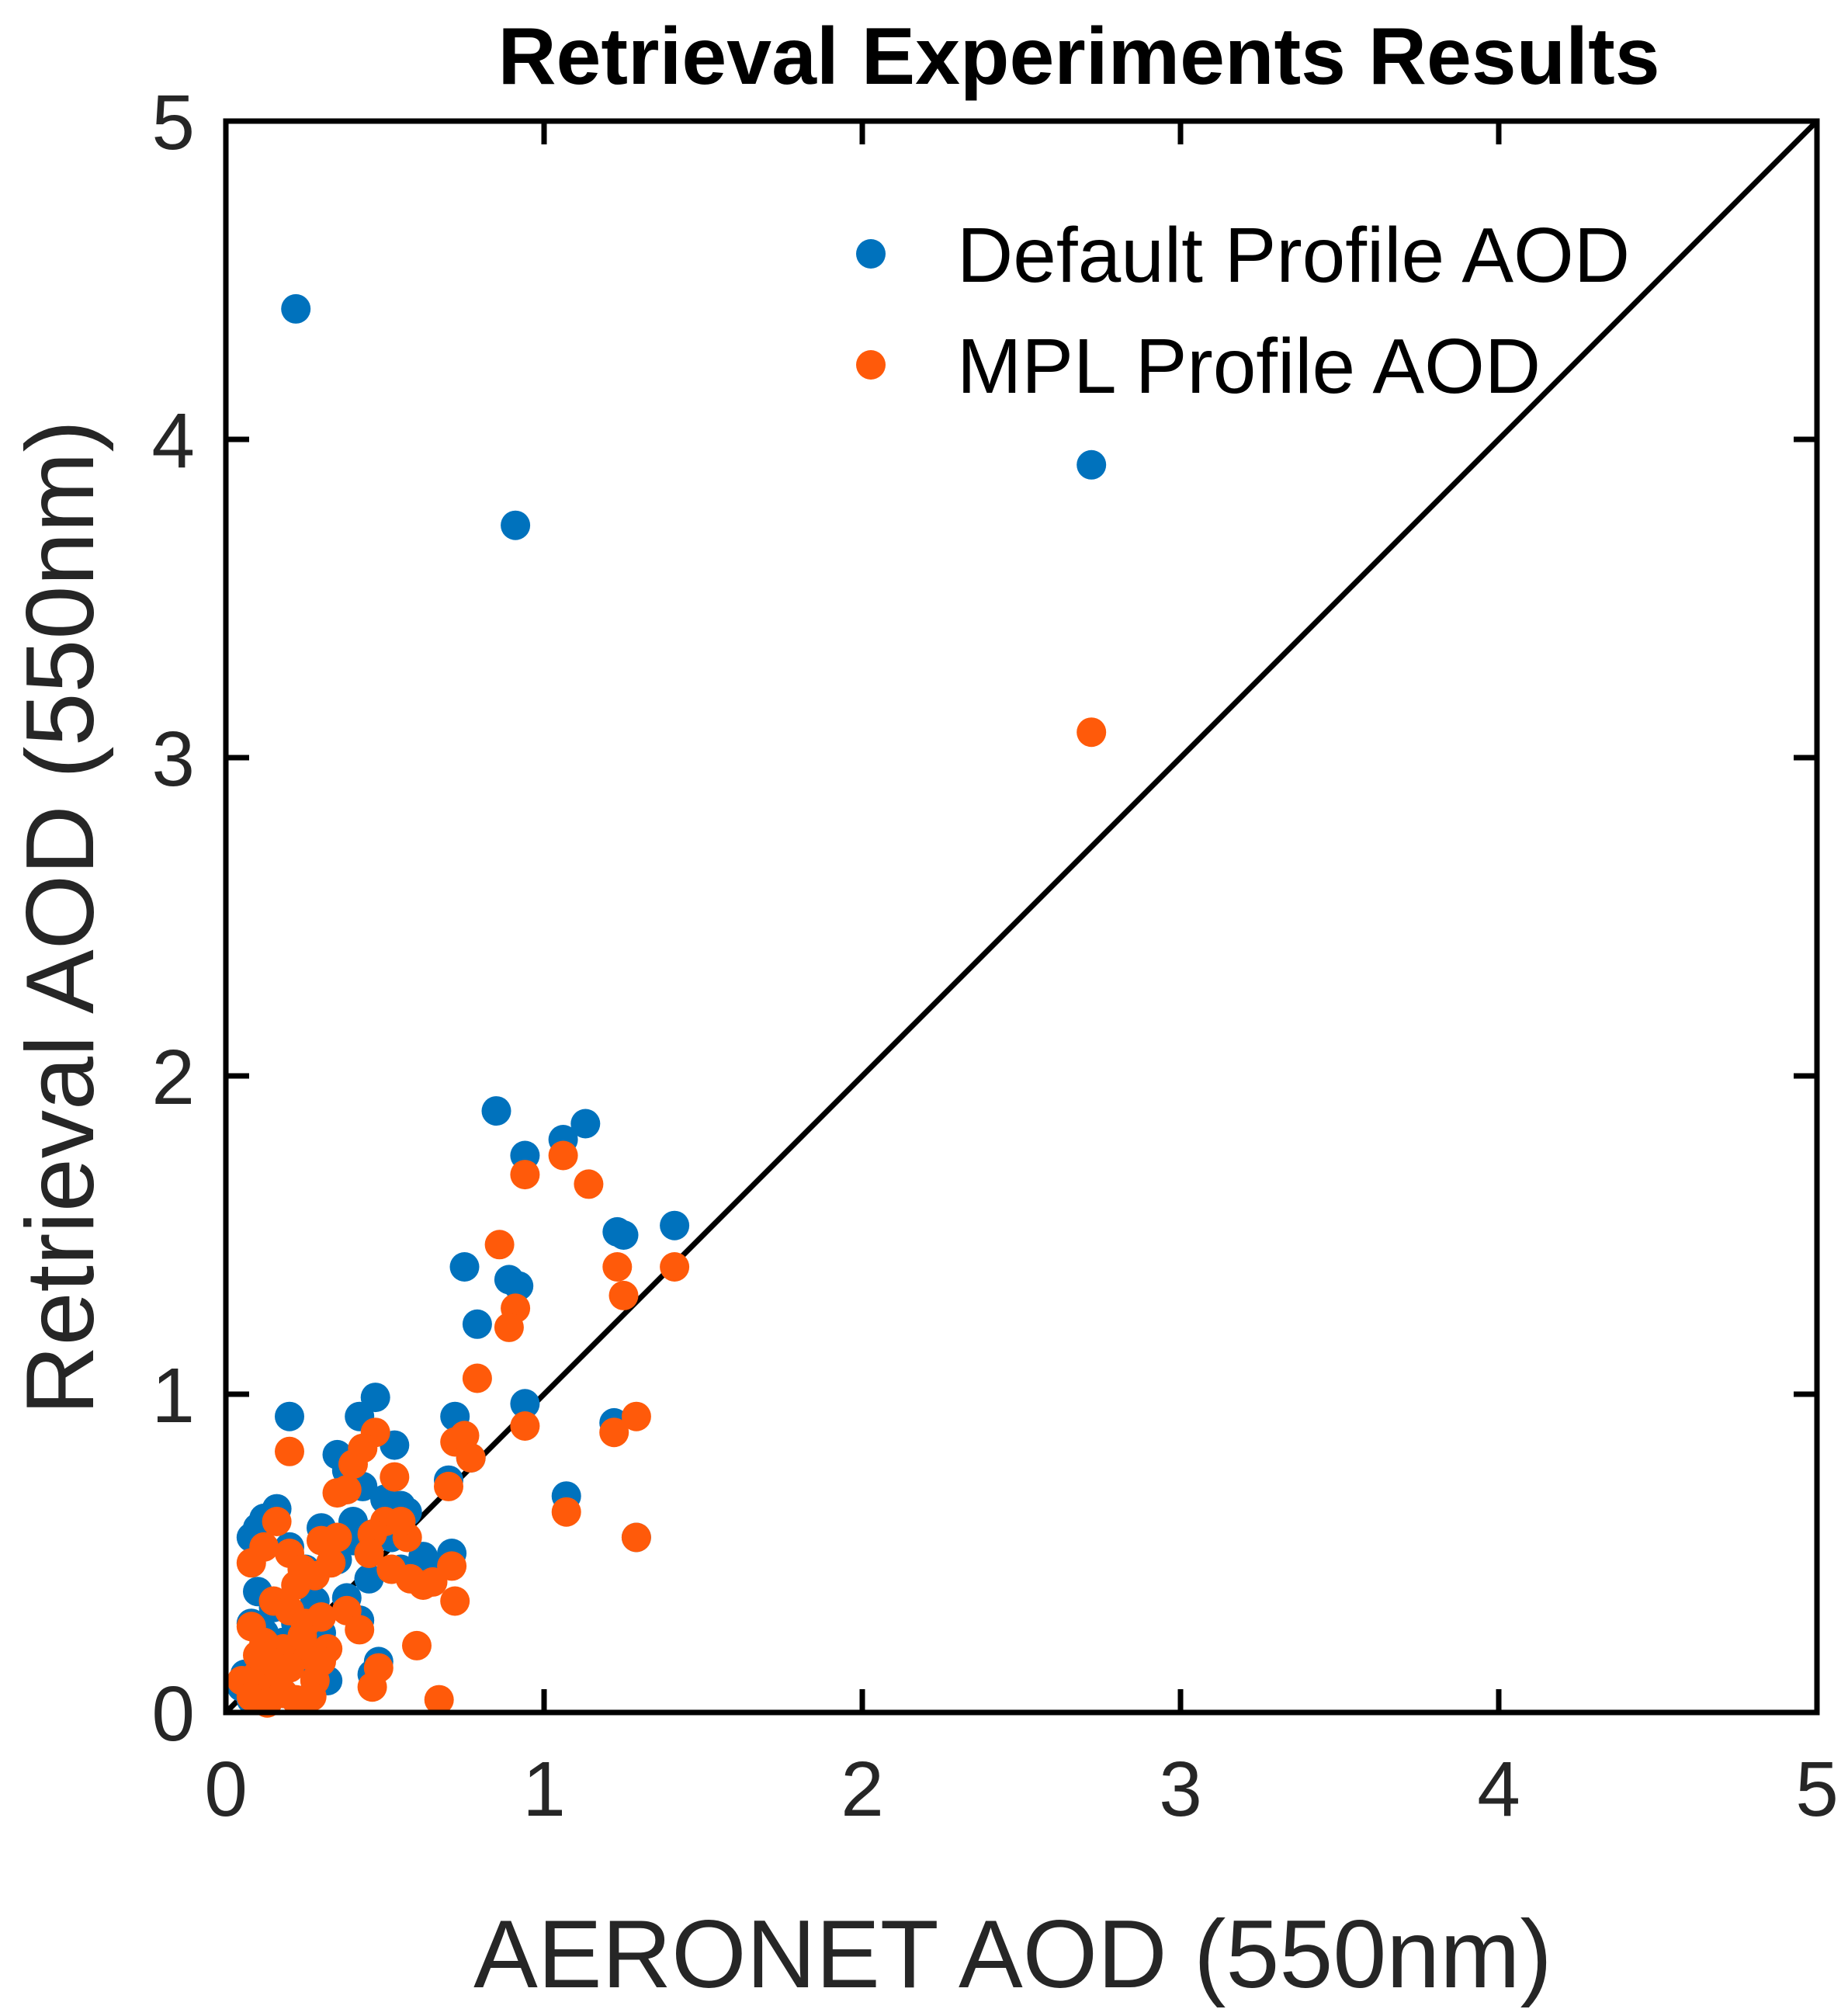 This screenshot has height=2016, width=1848. I want to click on x-axis-tick-labels: 0 1 2 3 4 5, so click(1022, 1789).